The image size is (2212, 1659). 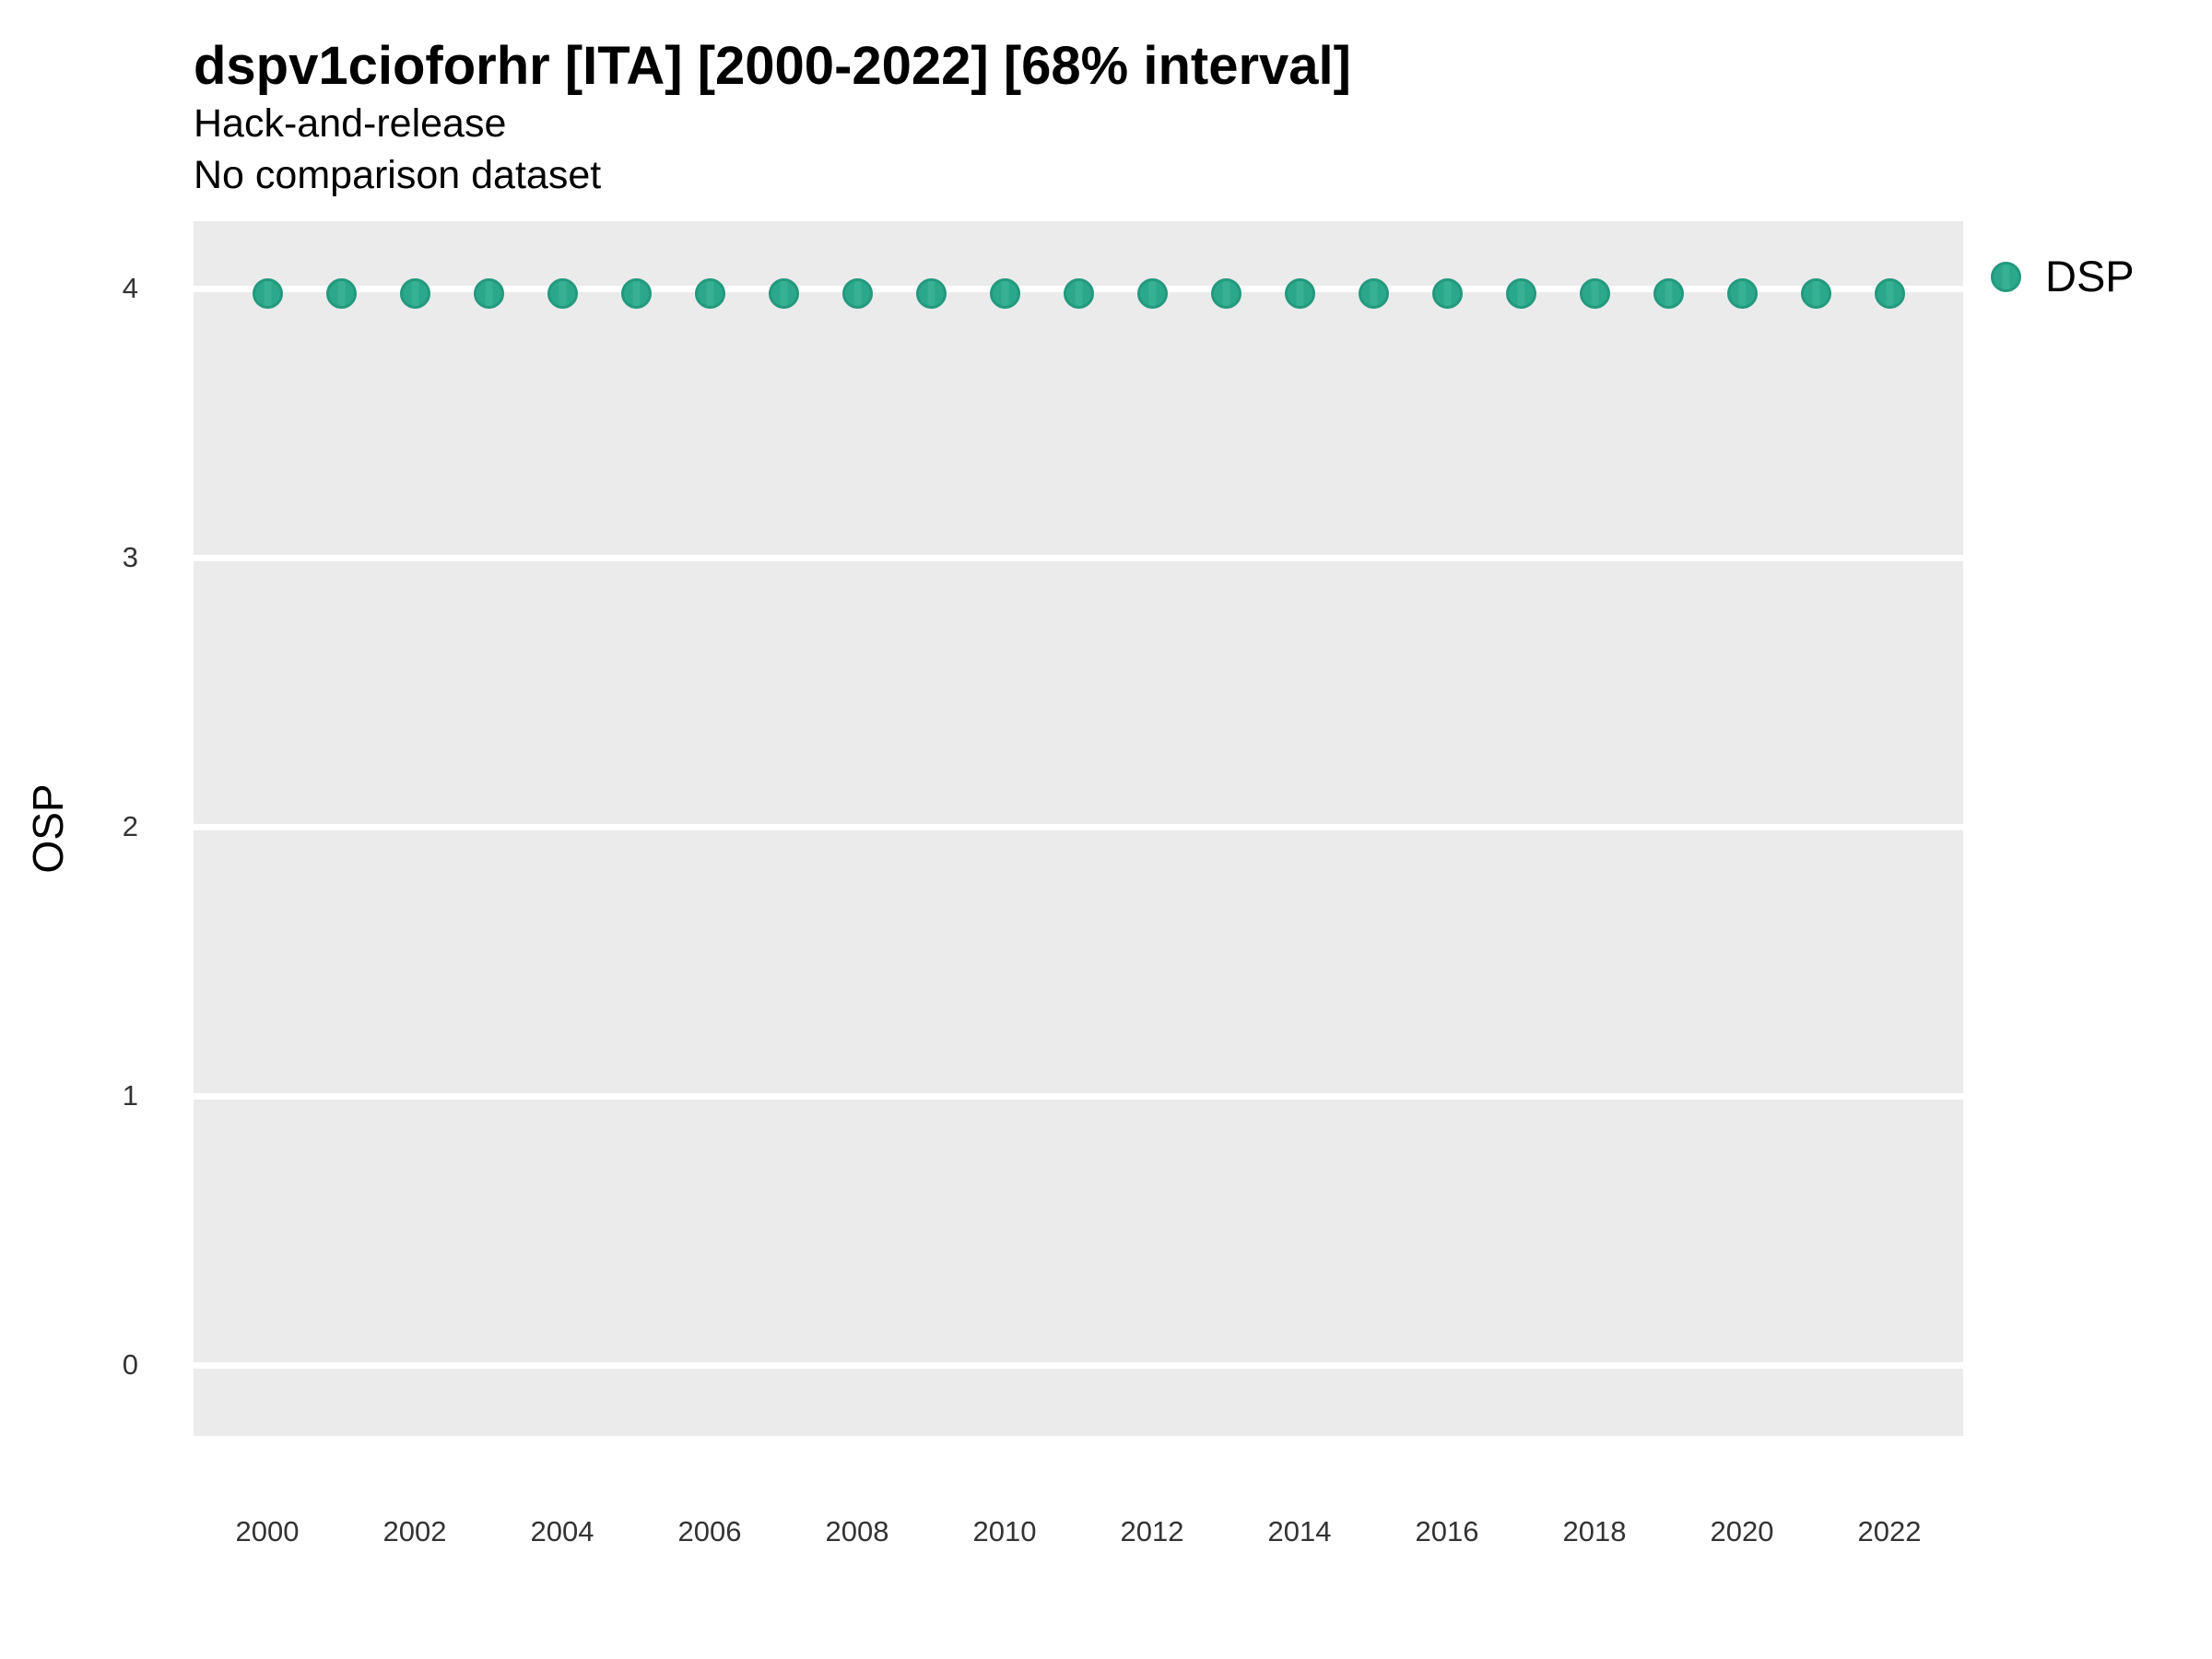 I want to click on data-point-dsp-2003, so click(x=488, y=294).